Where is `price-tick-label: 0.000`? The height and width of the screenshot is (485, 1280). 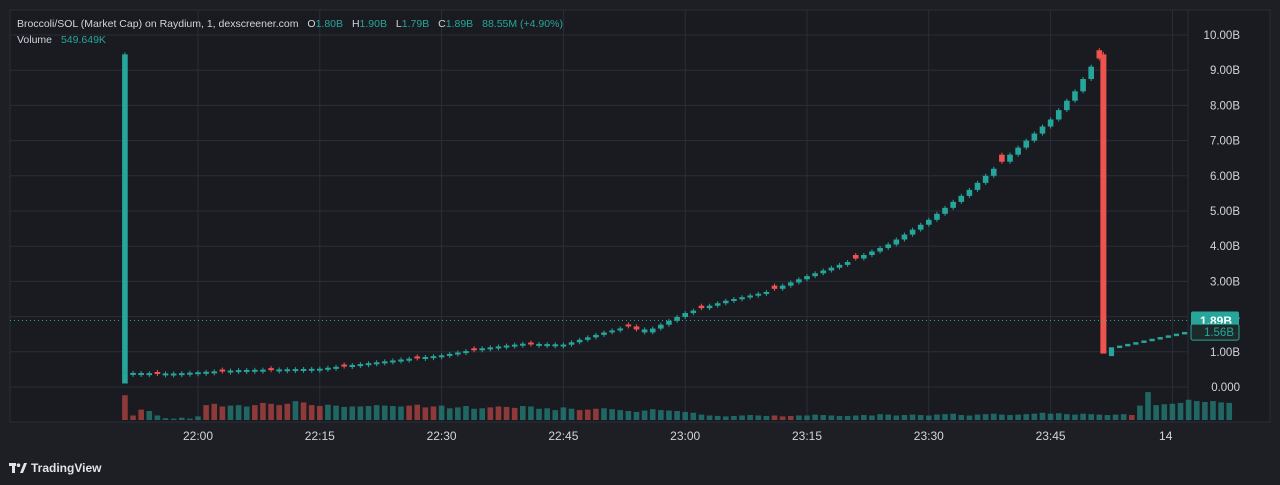
price-tick-label: 0.000 is located at coordinates (1225, 388).